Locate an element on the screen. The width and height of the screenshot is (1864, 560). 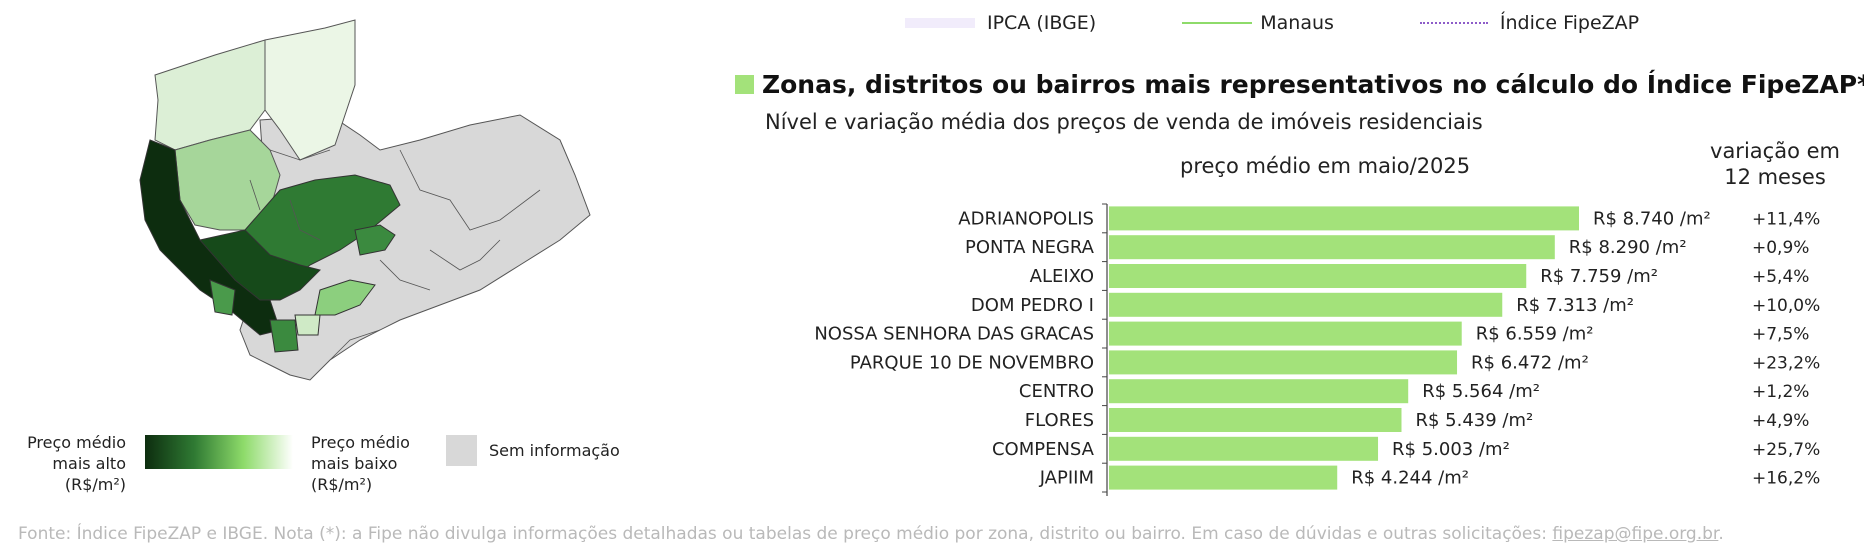
map-legend-high: Preço médio mais alto (R$/m²) is located at coordinates (70, 463).